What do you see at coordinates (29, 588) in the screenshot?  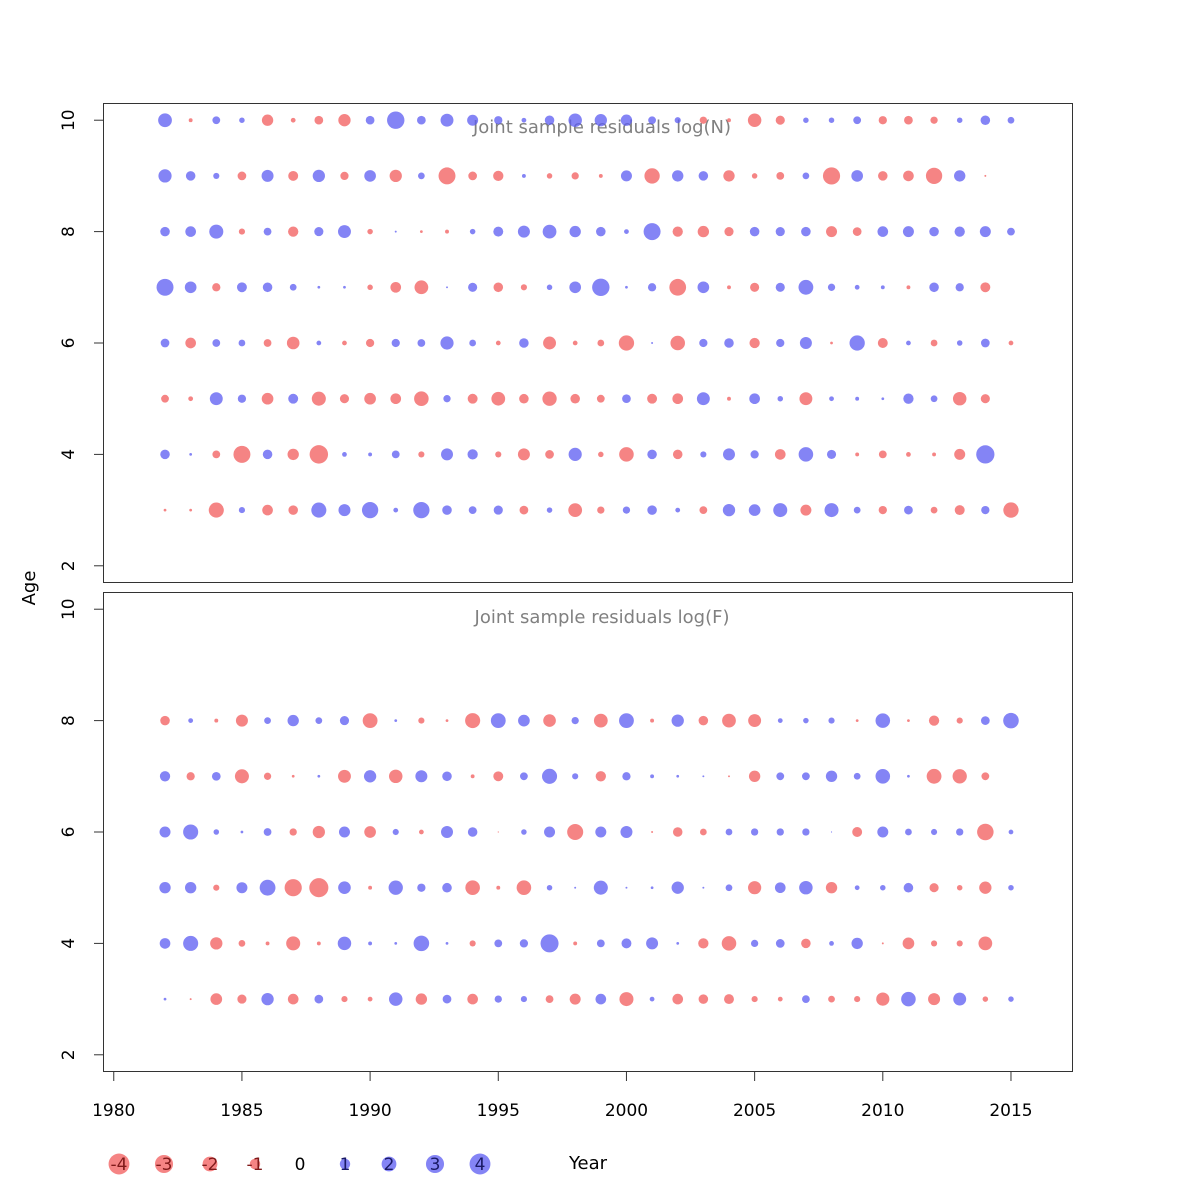 I see `y-axis-label: Age` at bounding box center [29, 588].